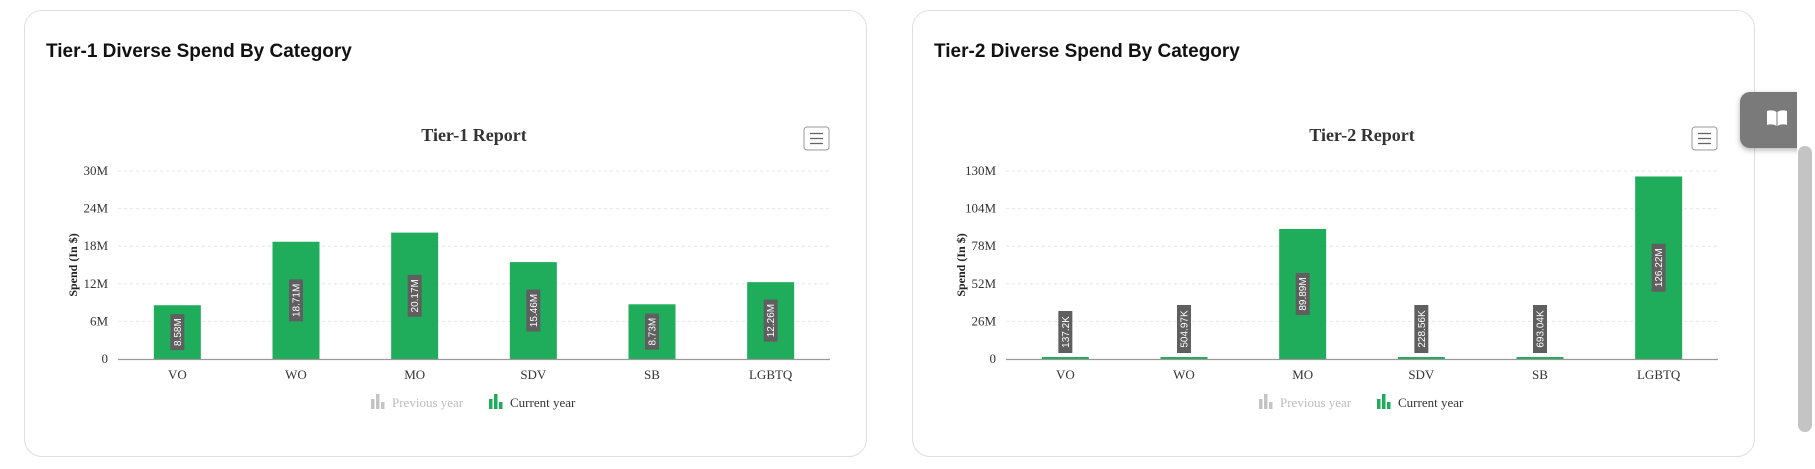  What do you see at coordinates (1361, 135) in the screenshot?
I see `chart-title: Tier-2 Report` at bounding box center [1361, 135].